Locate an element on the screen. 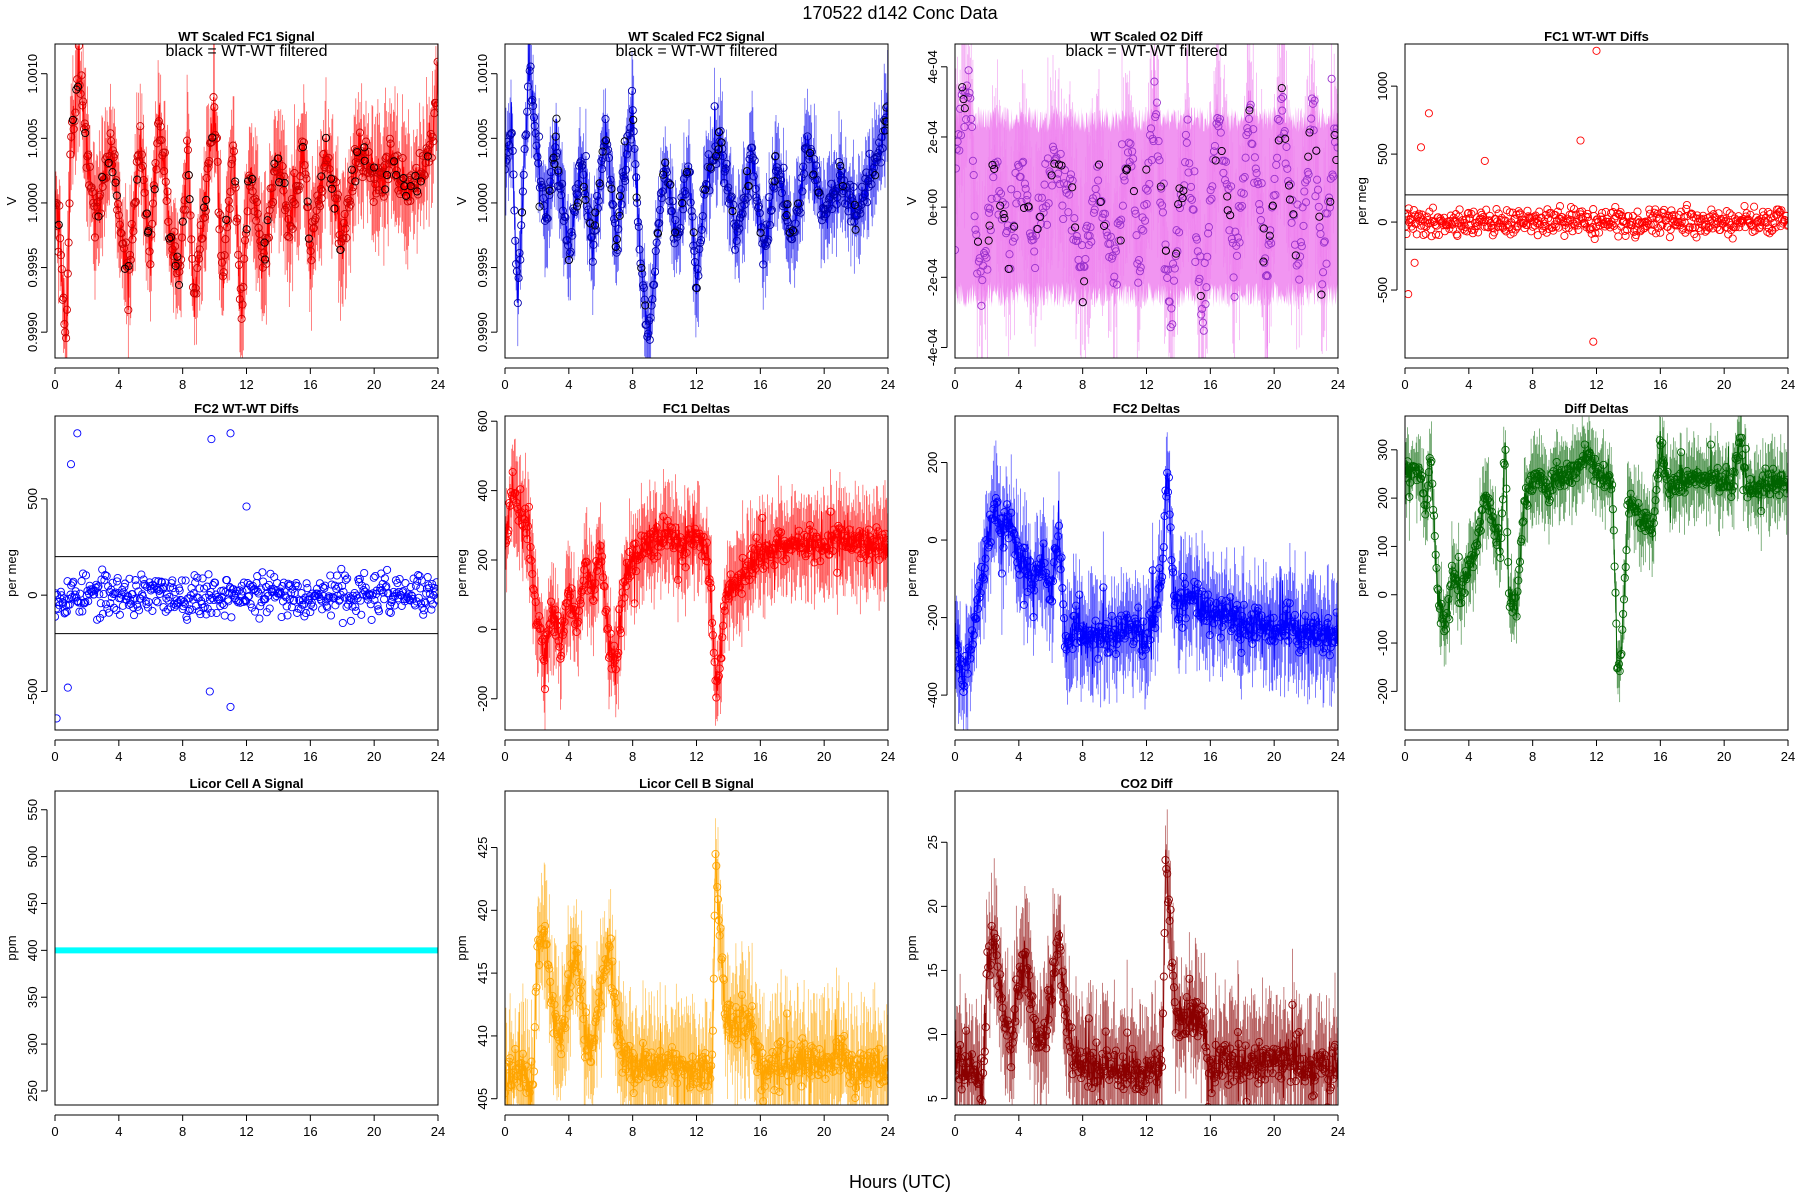 The width and height of the screenshot is (1800, 1200). chart-note: black = WT-WT filtered is located at coordinates (247, 51).